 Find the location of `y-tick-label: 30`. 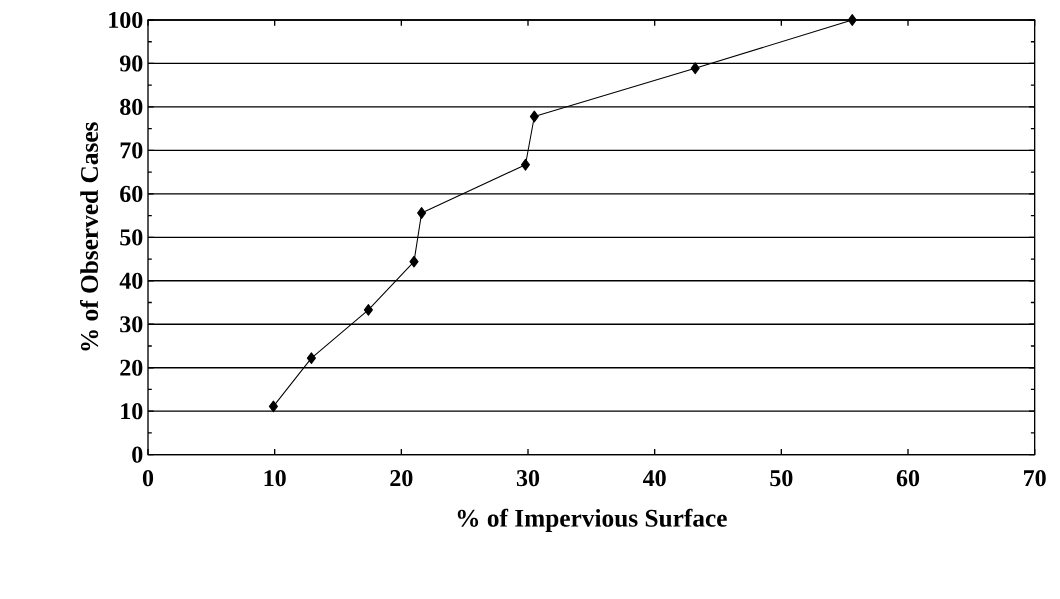

y-tick-label: 30 is located at coordinates (131, 324).